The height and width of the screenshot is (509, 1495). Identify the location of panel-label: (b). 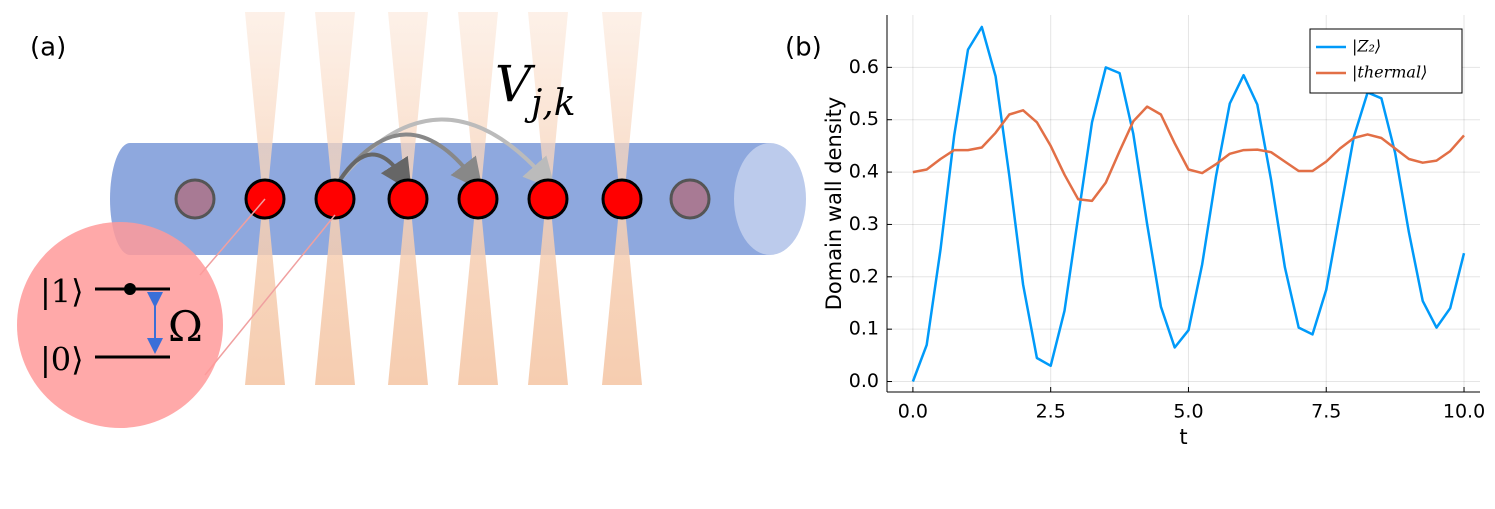
(803, 48).